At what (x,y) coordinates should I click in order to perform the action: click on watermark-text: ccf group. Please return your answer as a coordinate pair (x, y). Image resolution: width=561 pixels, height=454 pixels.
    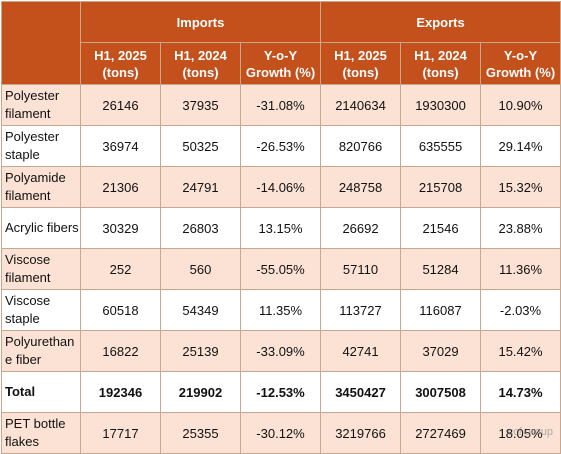
    Looking at the image, I should click on (530, 432).